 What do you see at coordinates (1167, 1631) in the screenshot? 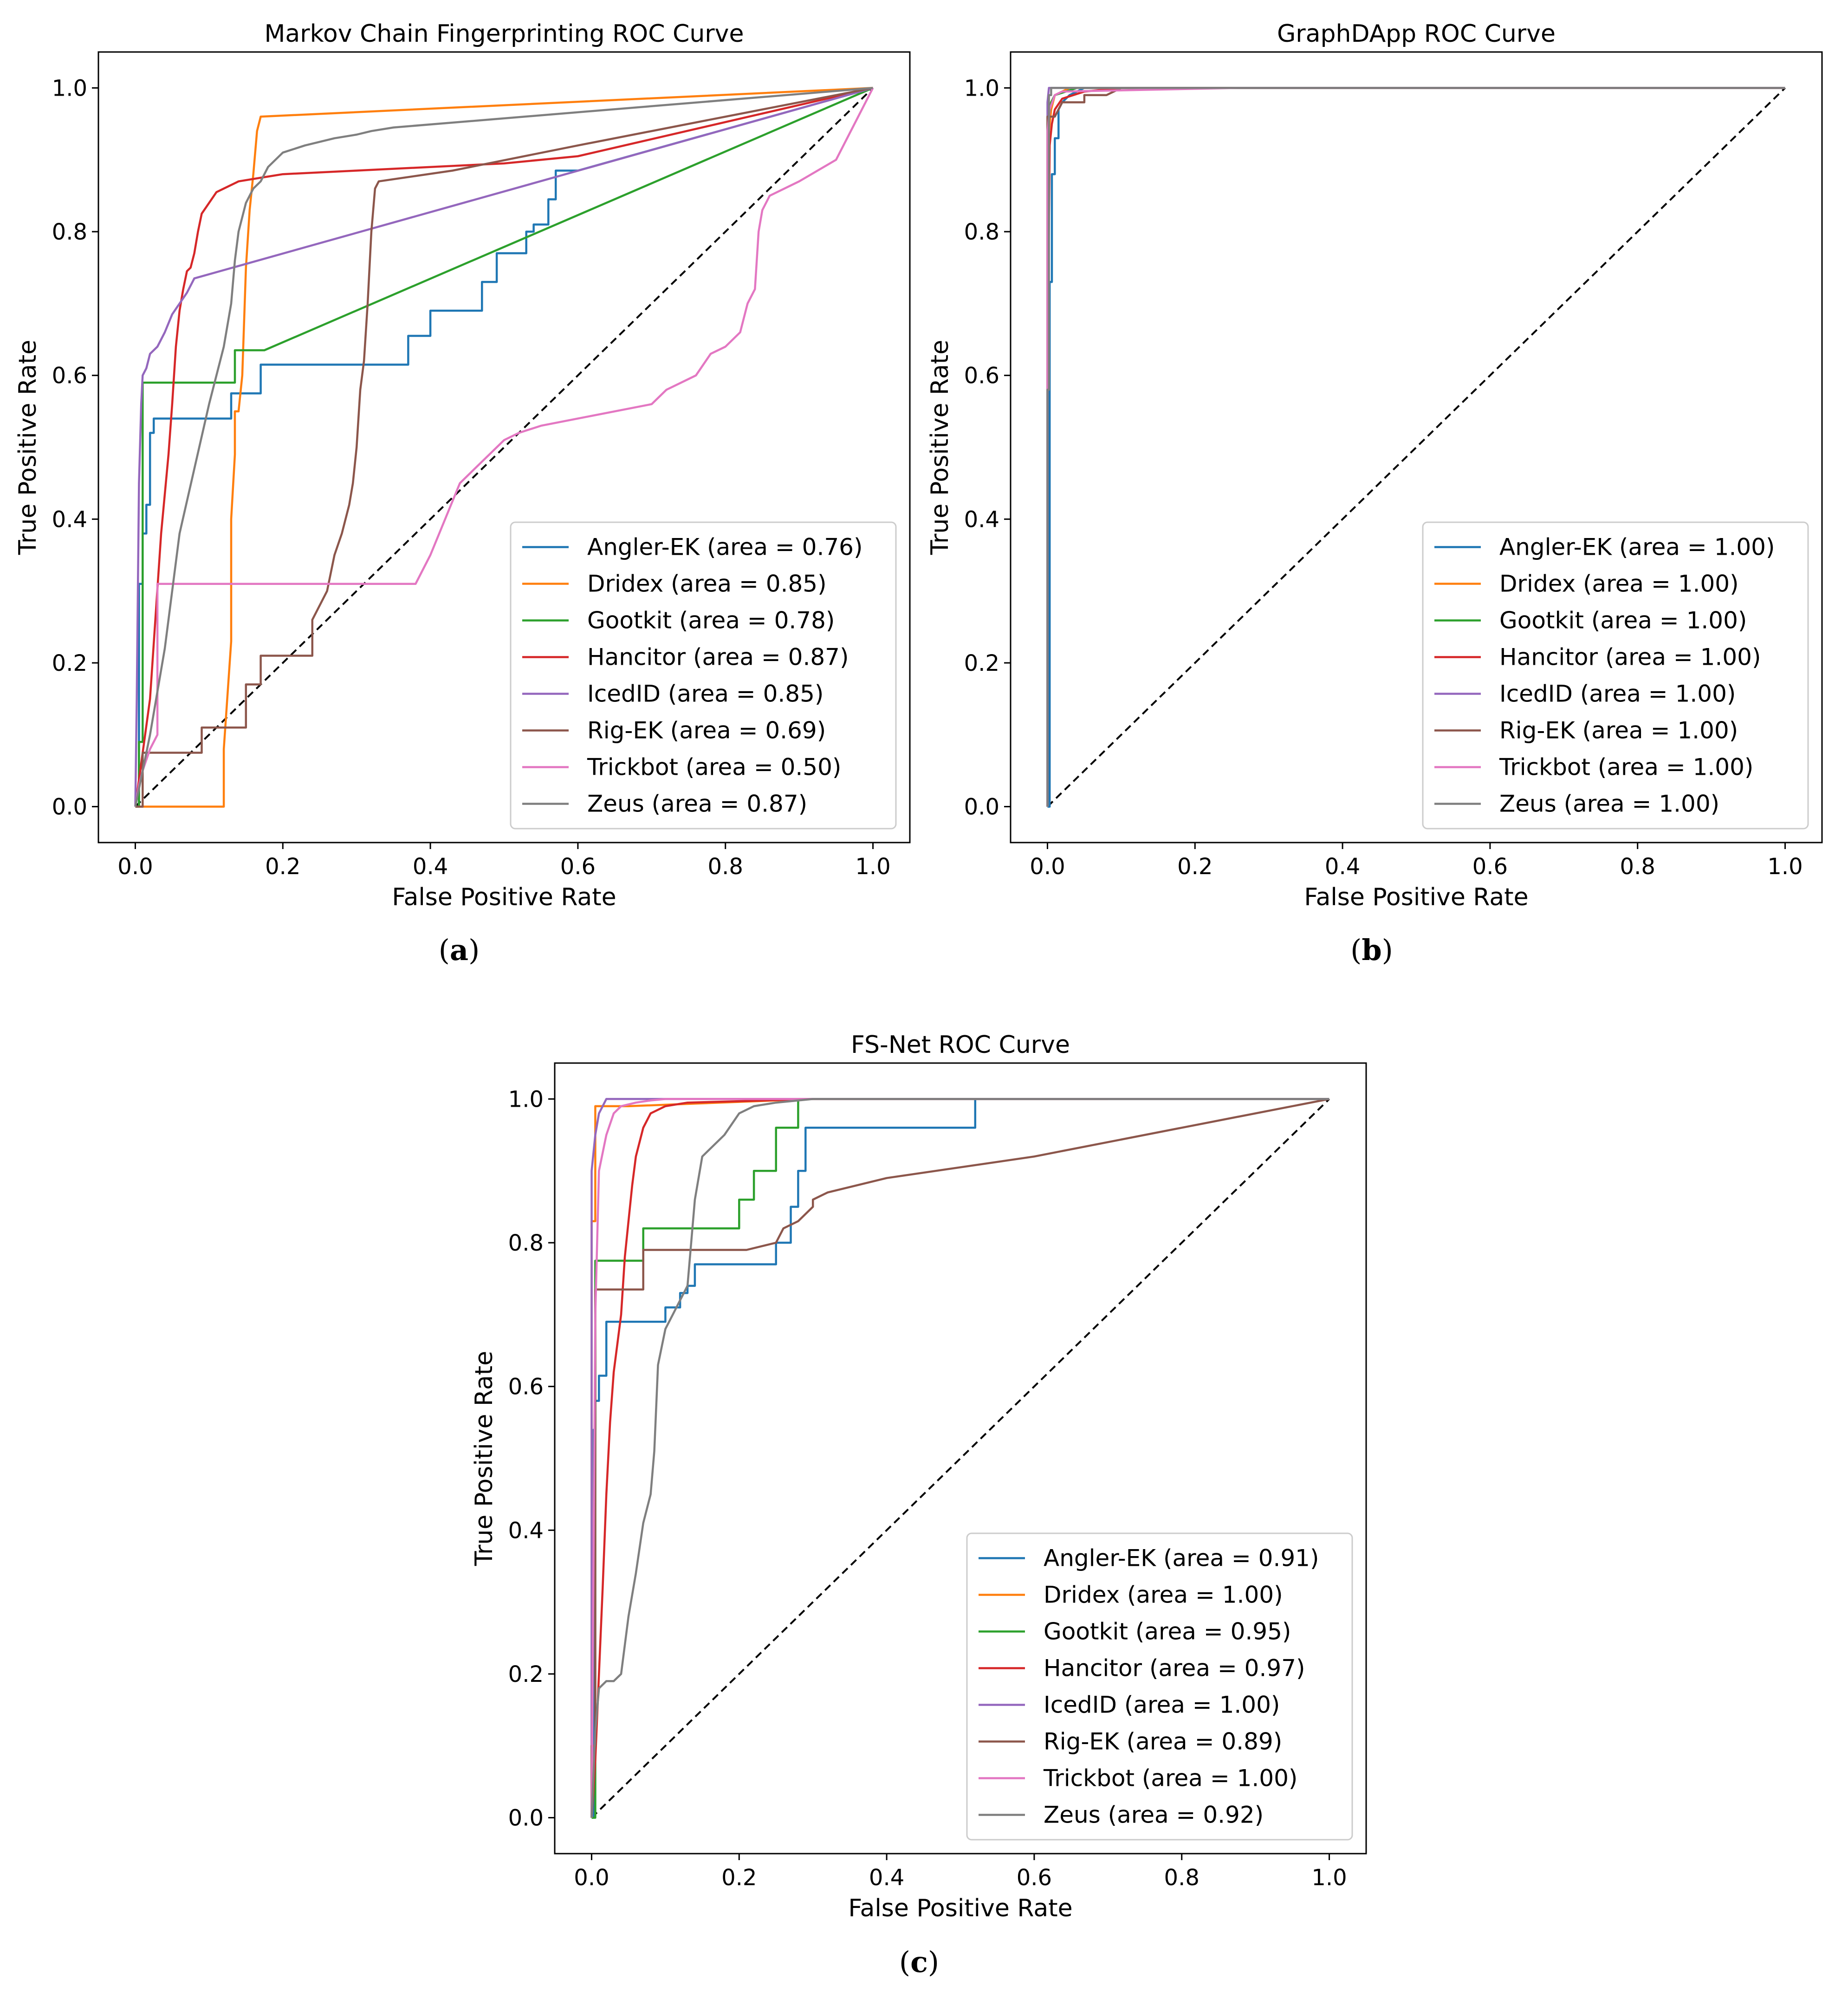
I see `legend-label: Gootkit (area = 0.95)` at bounding box center [1167, 1631].